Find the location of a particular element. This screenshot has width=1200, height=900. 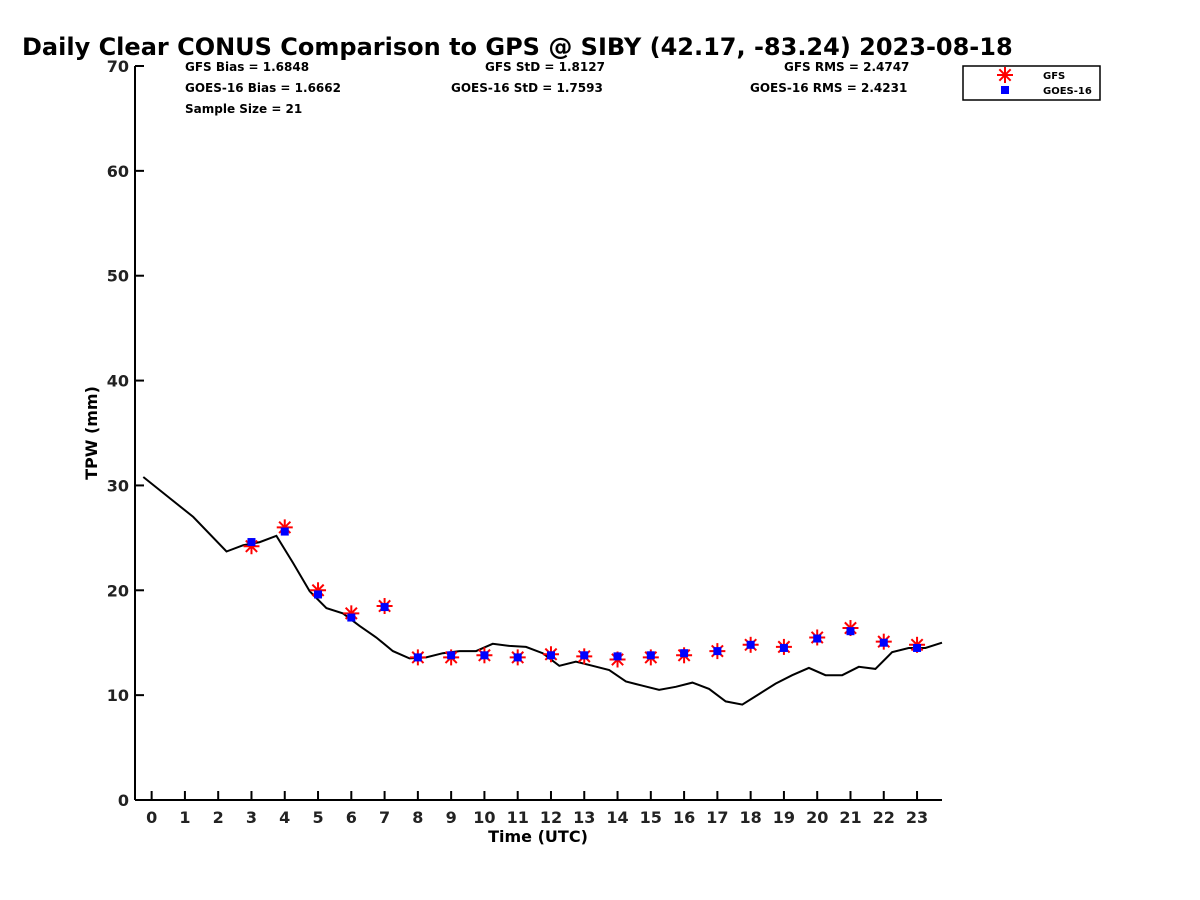

x-tick-label: 16 is located at coordinates (684, 817).